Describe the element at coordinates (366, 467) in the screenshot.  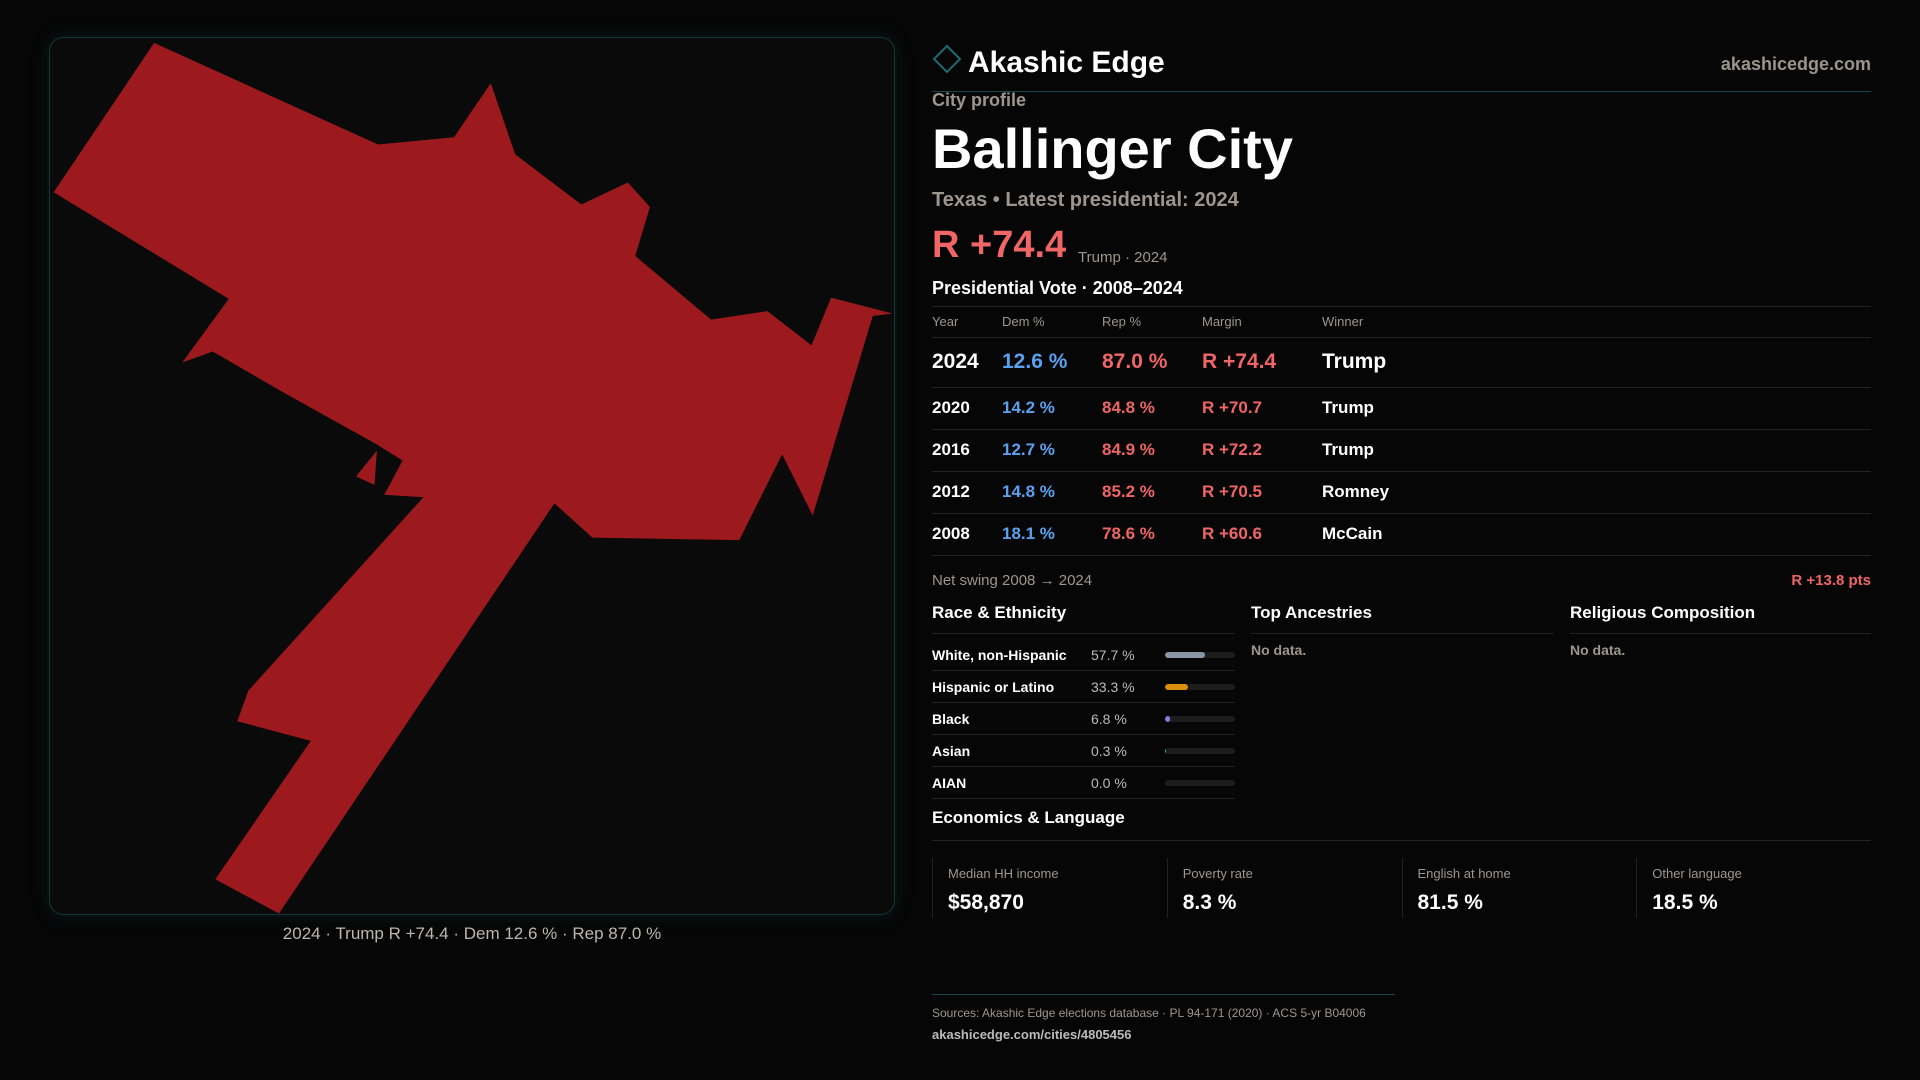
I see `city-boundary-fragment` at that location.